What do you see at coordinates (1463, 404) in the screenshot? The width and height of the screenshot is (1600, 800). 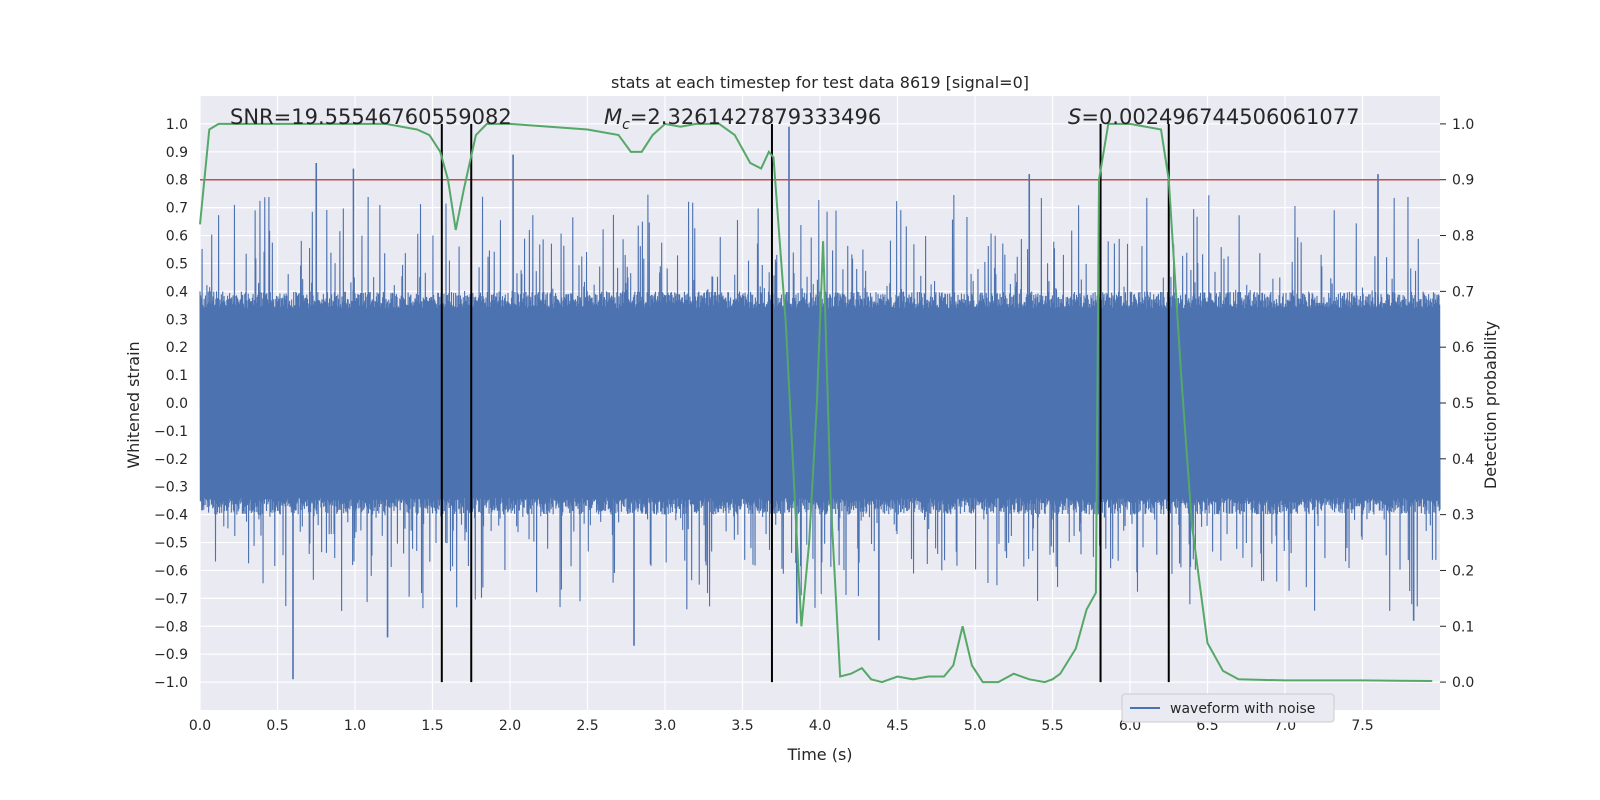 I see `y-right-tick-label: 0.5` at bounding box center [1463, 404].